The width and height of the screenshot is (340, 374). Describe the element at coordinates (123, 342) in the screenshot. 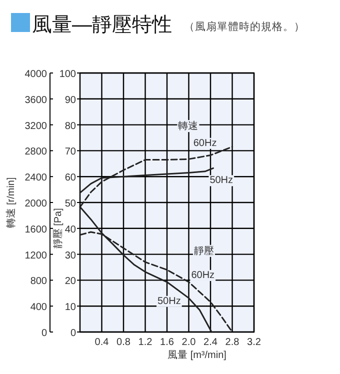

I see `x-tick-label: 0.8` at that location.